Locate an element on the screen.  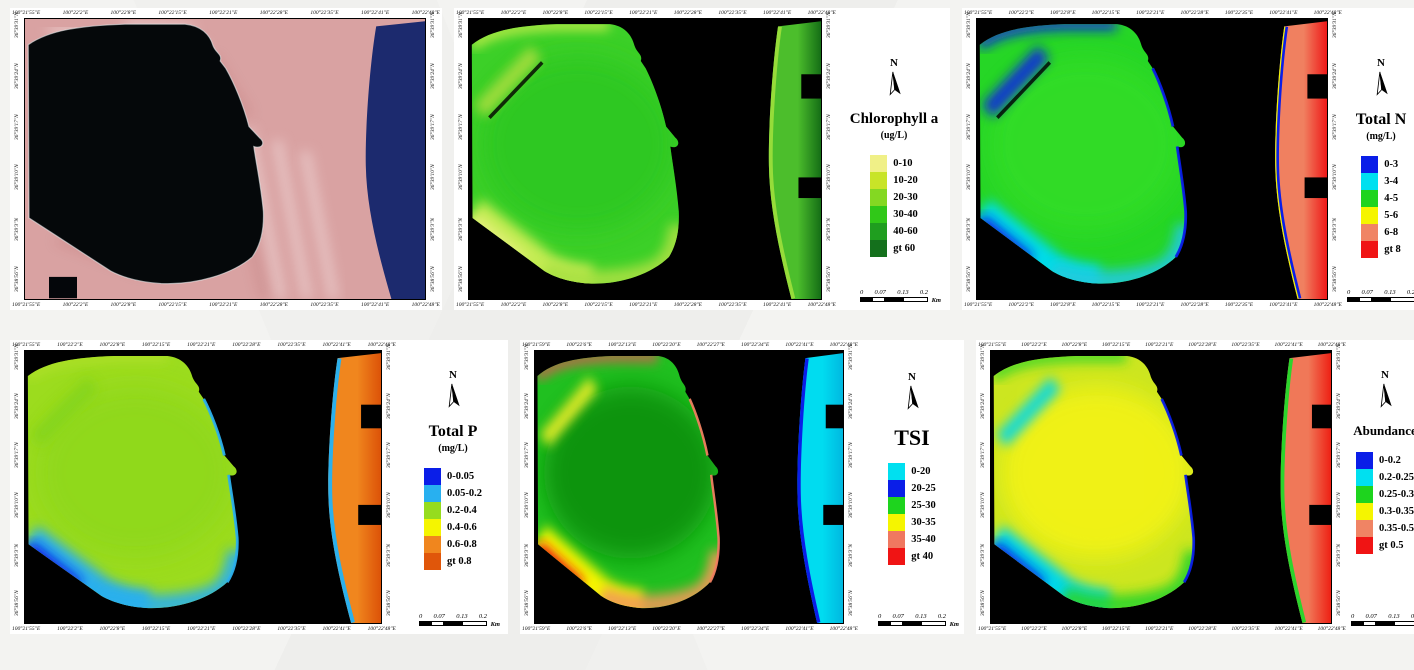
scale-tick-labels: 0 0.07 0.13 0.2 is located at coordinates (894, 292).